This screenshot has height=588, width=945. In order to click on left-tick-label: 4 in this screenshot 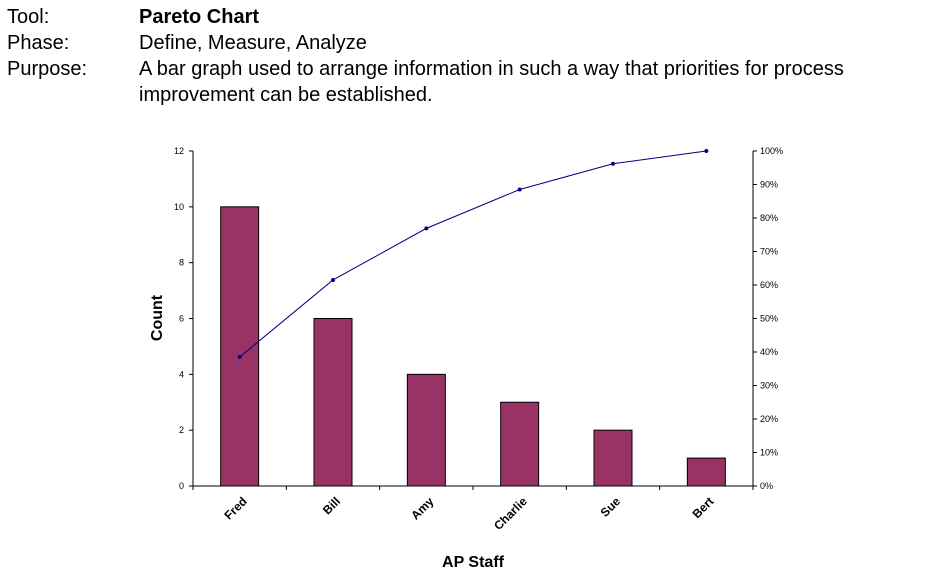, I will do `click(181, 374)`.